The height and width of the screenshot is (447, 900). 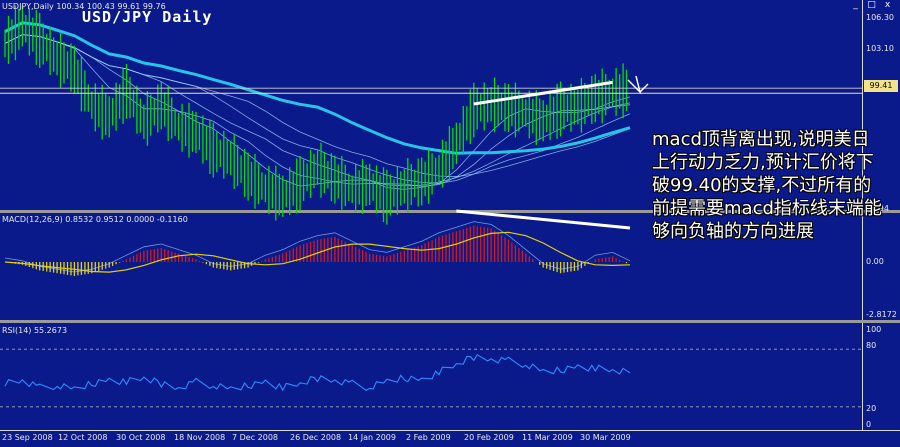 I want to click on rsi-label: RSI(14) 55.2673, so click(x=35, y=330).